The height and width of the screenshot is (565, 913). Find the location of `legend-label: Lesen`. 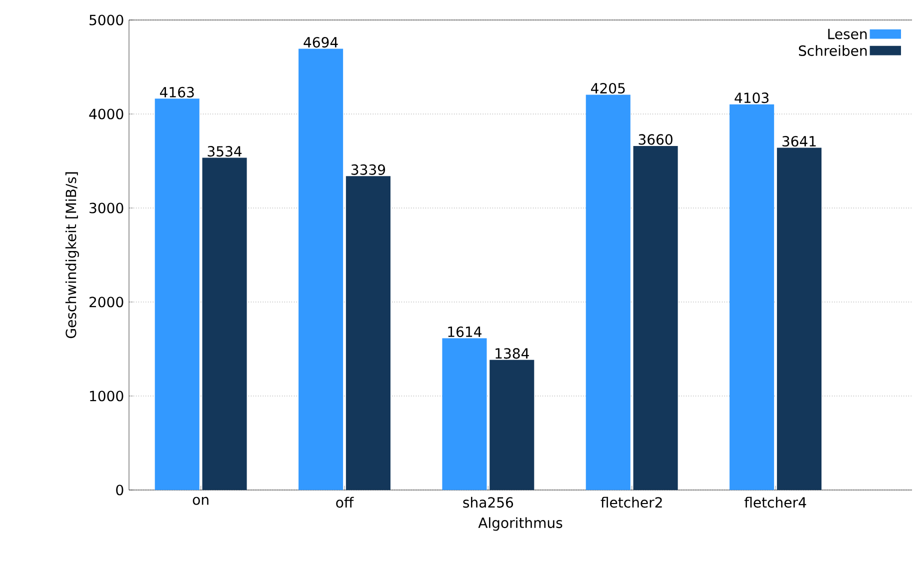

legend-label: Lesen is located at coordinates (847, 34).